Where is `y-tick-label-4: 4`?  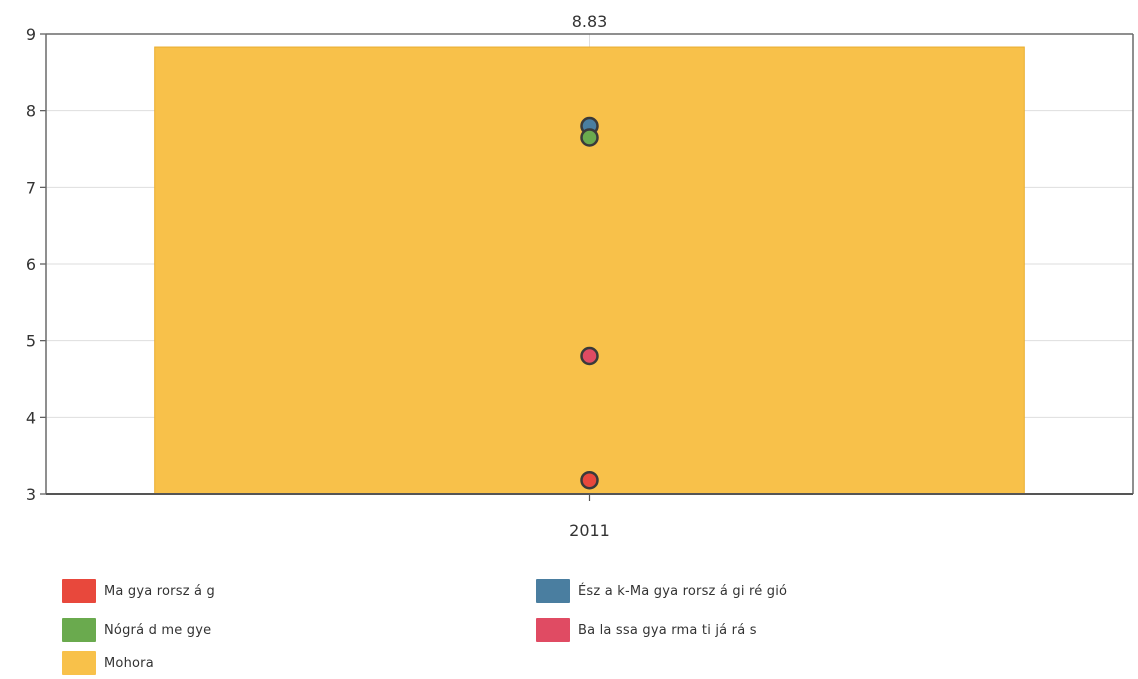 y-tick-label-4: 4 is located at coordinates (31, 417).